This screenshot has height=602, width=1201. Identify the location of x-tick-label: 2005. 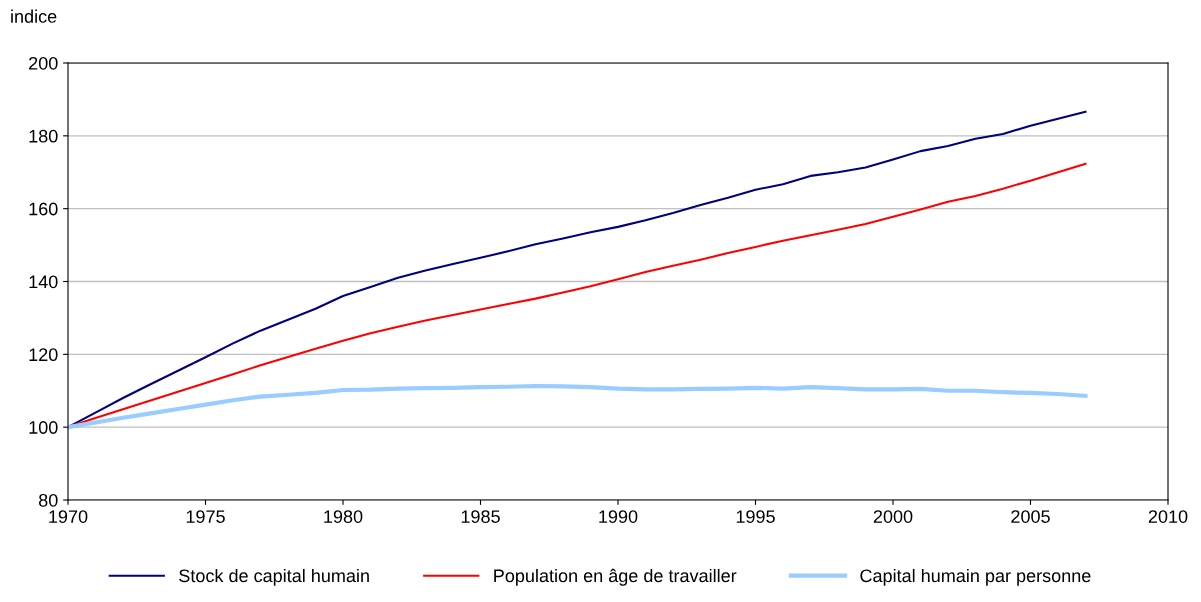
(1030, 516).